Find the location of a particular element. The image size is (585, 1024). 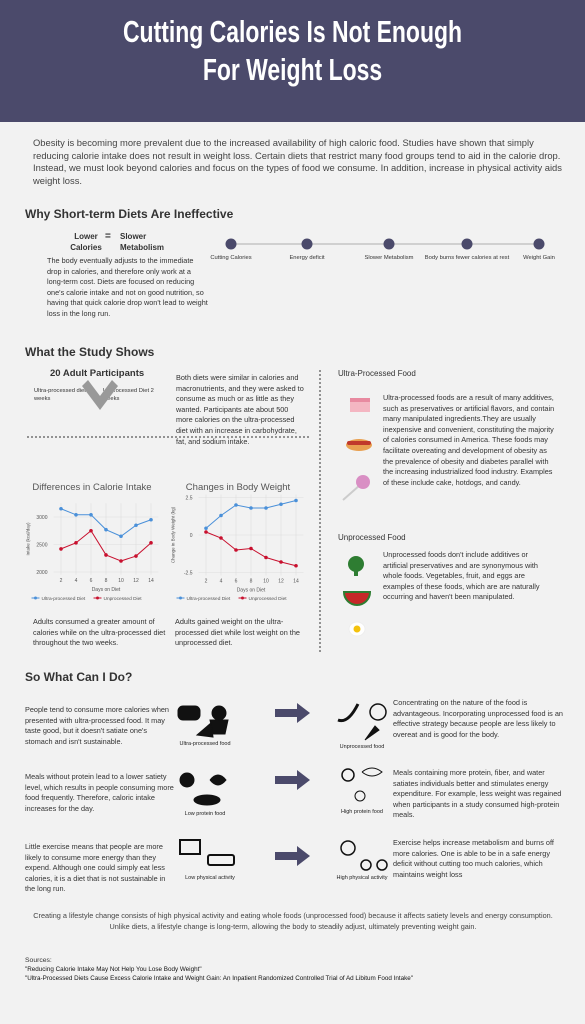

subheading: Unprocessed Food is located at coordinates (372, 537).